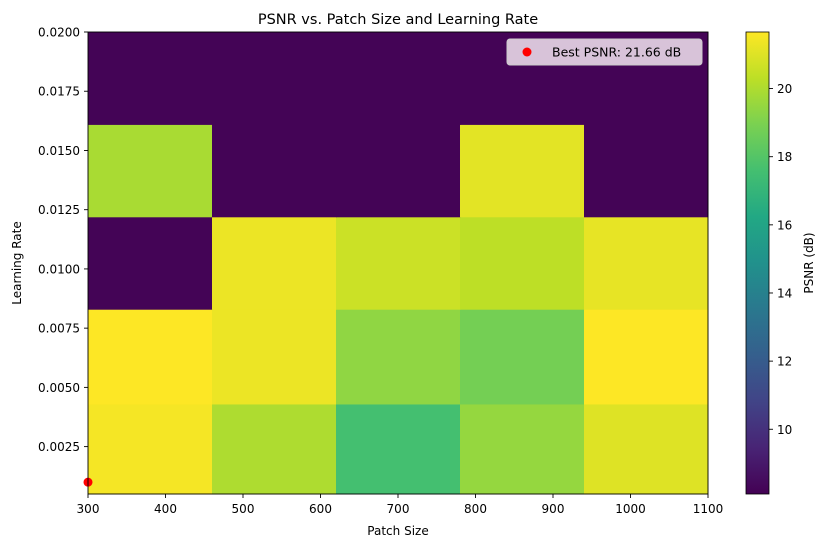 The height and width of the screenshot is (547, 826). I want to click on y-tick-label: 0.0125, so click(59, 210).